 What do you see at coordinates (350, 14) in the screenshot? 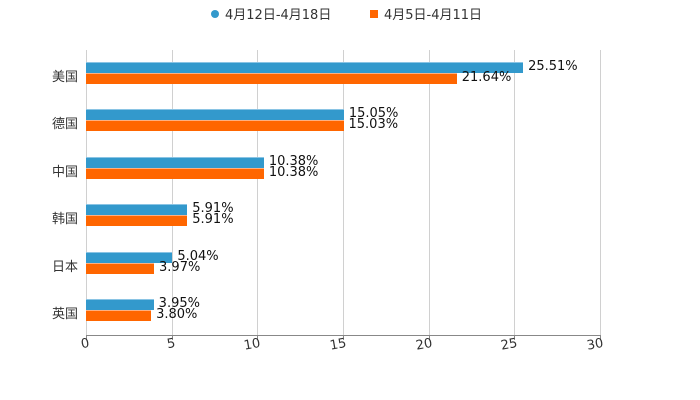
I see `chart-legend: 4月12日-4月18日 4月5日-4月11日` at bounding box center [350, 14].